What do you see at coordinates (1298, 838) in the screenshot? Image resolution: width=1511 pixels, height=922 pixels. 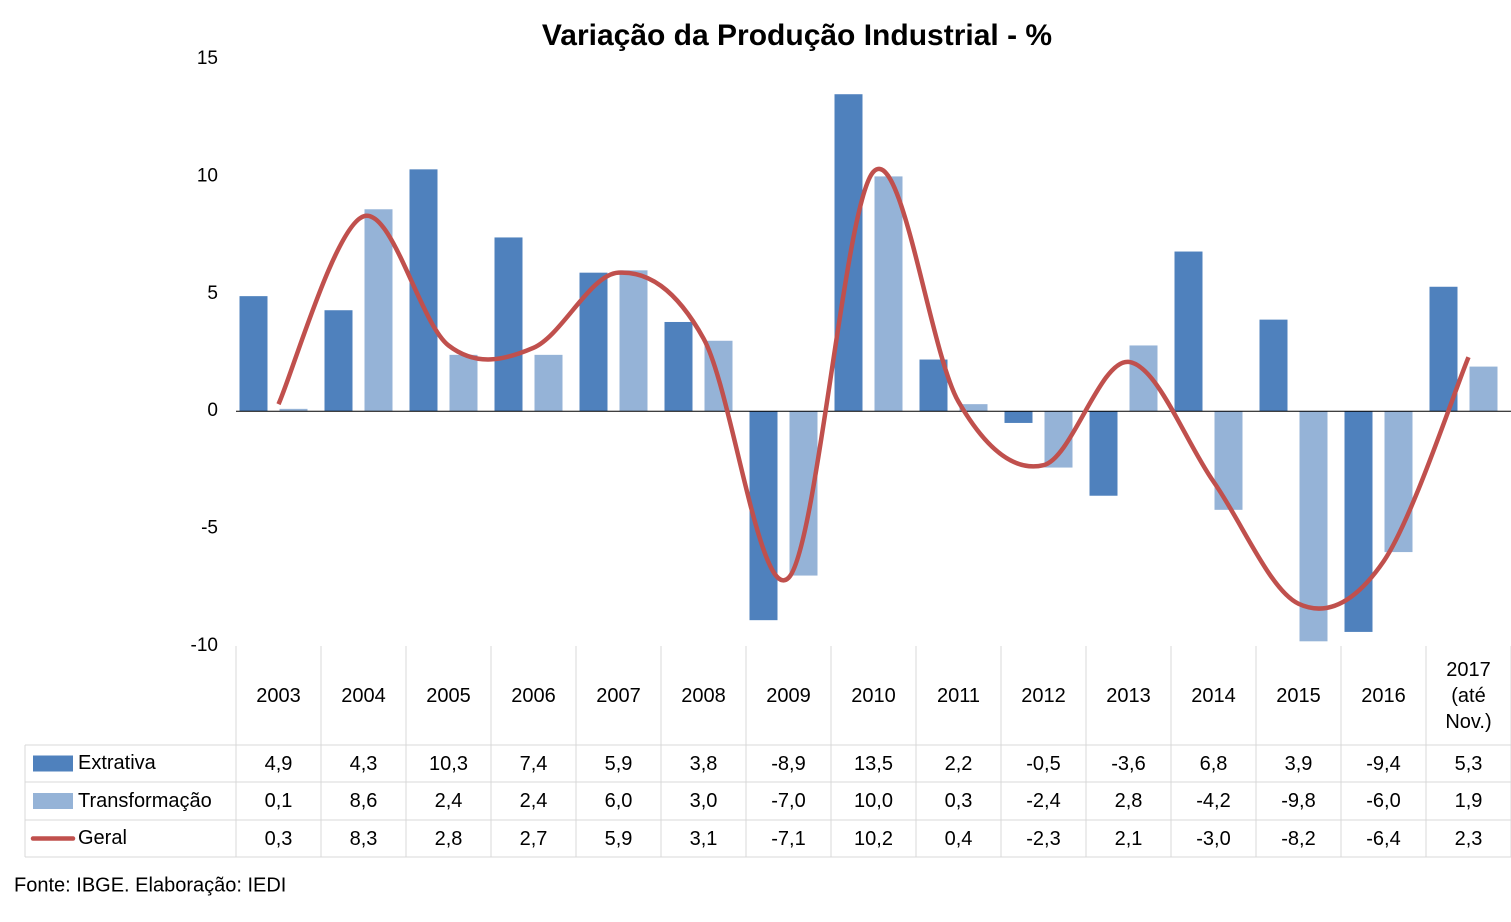 I see `table-value: -8,2` at bounding box center [1298, 838].